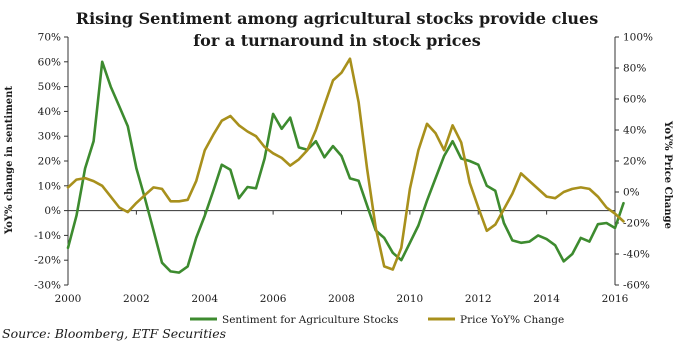  What do you see at coordinates (546, 299) in the screenshot?
I see `x-tick-label: 2014` at bounding box center [546, 299].